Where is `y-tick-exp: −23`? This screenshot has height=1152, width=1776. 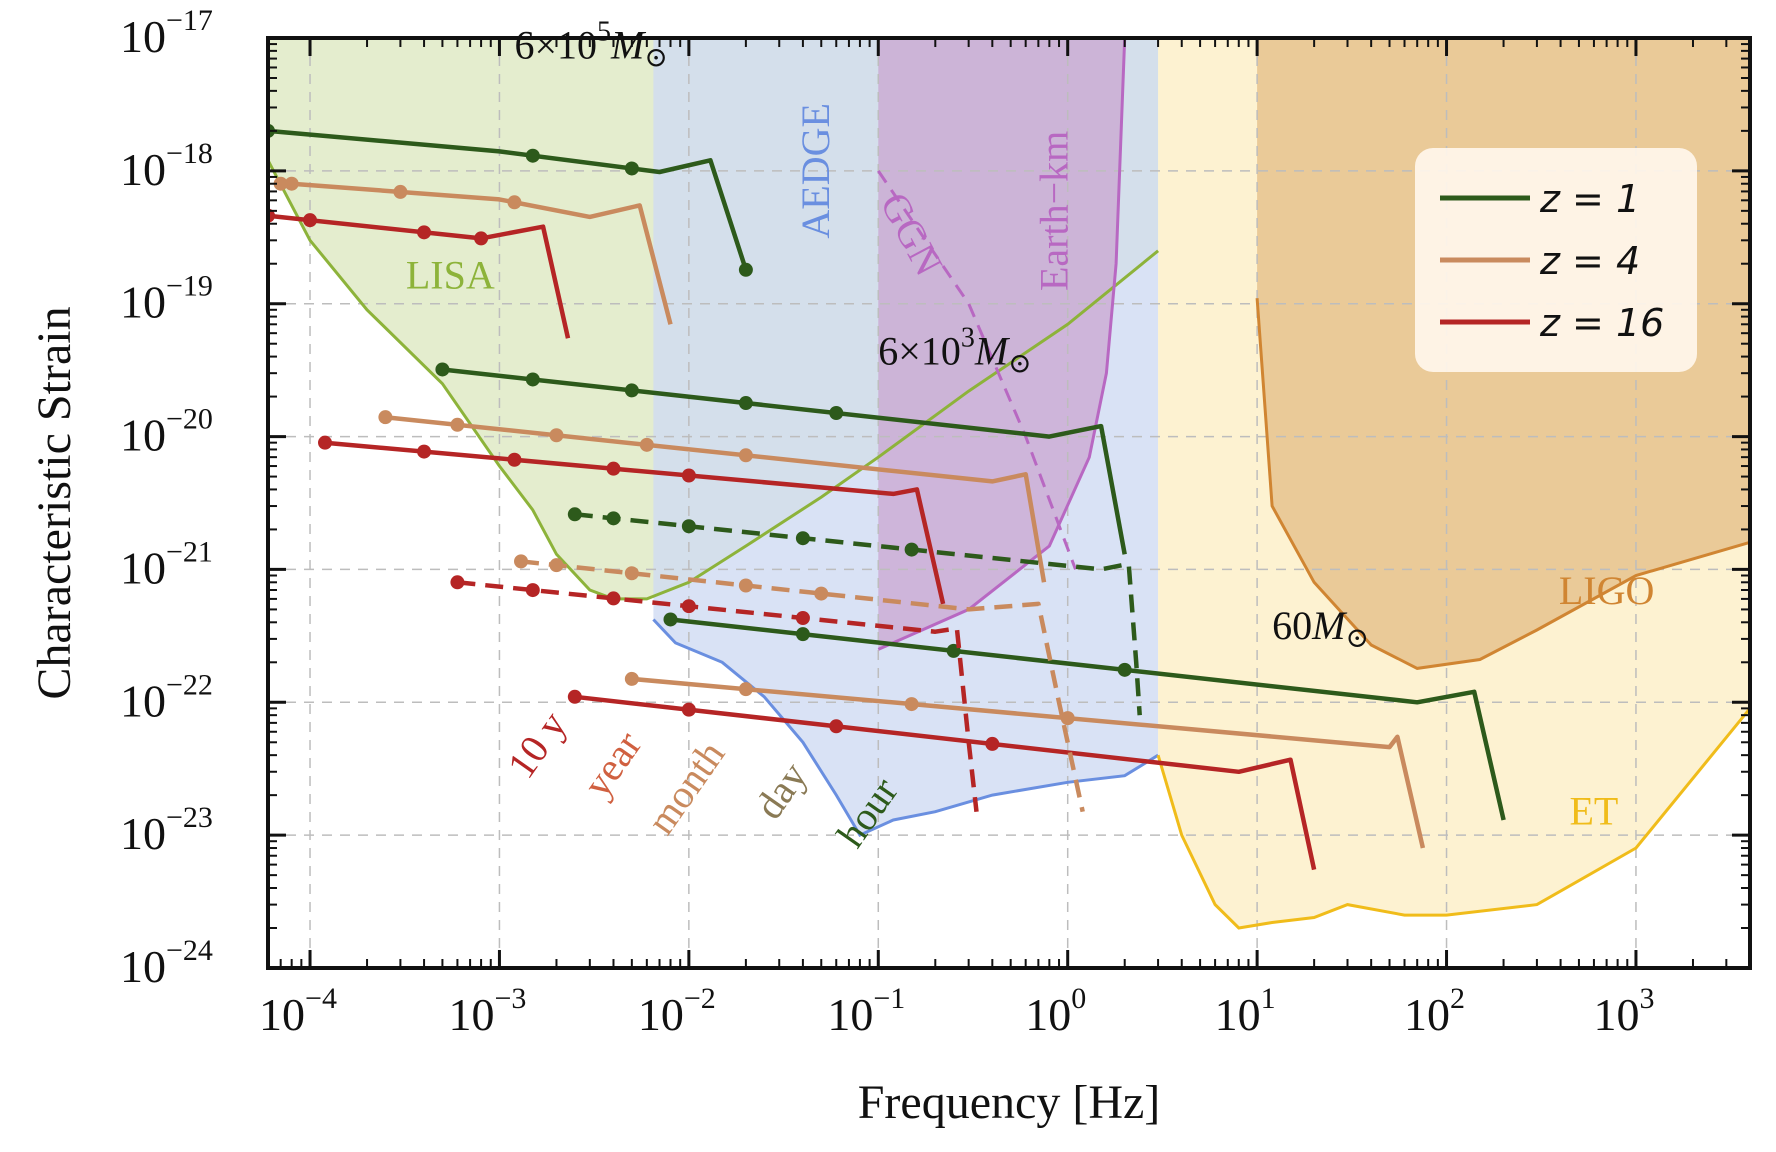
y-tick-exp: −23 is located at coordinates (189, 817).